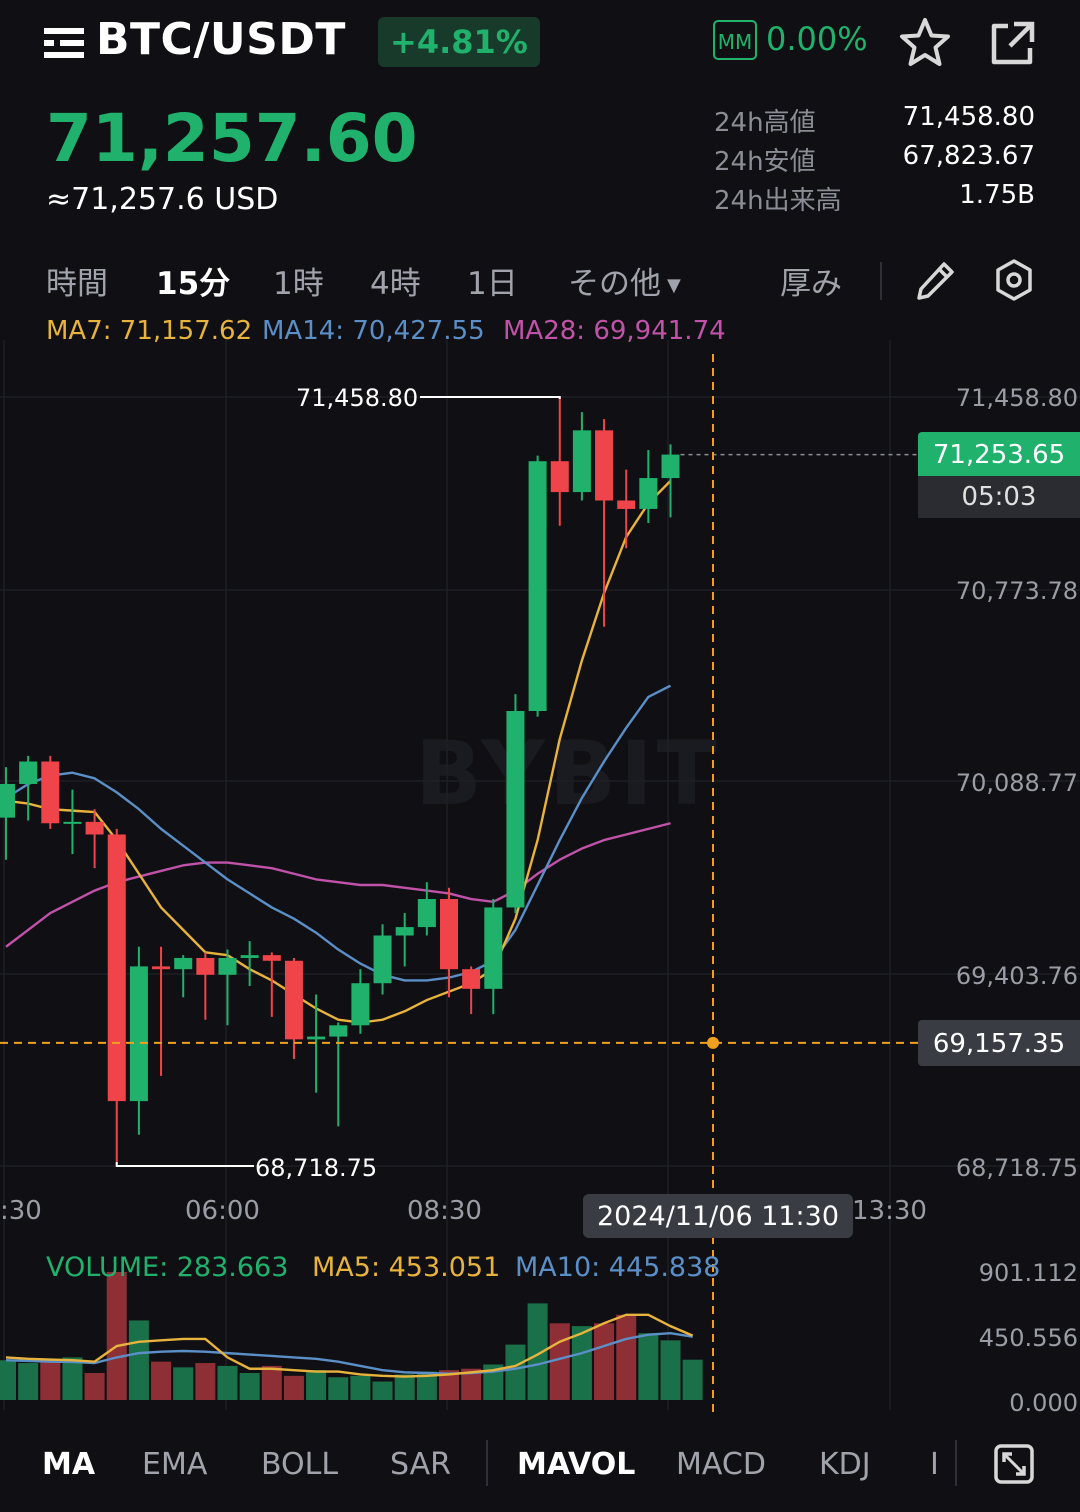 The image size is (1080, 1512). I want to click on low-marker-label: 68,718.75, so click(316, 1168).